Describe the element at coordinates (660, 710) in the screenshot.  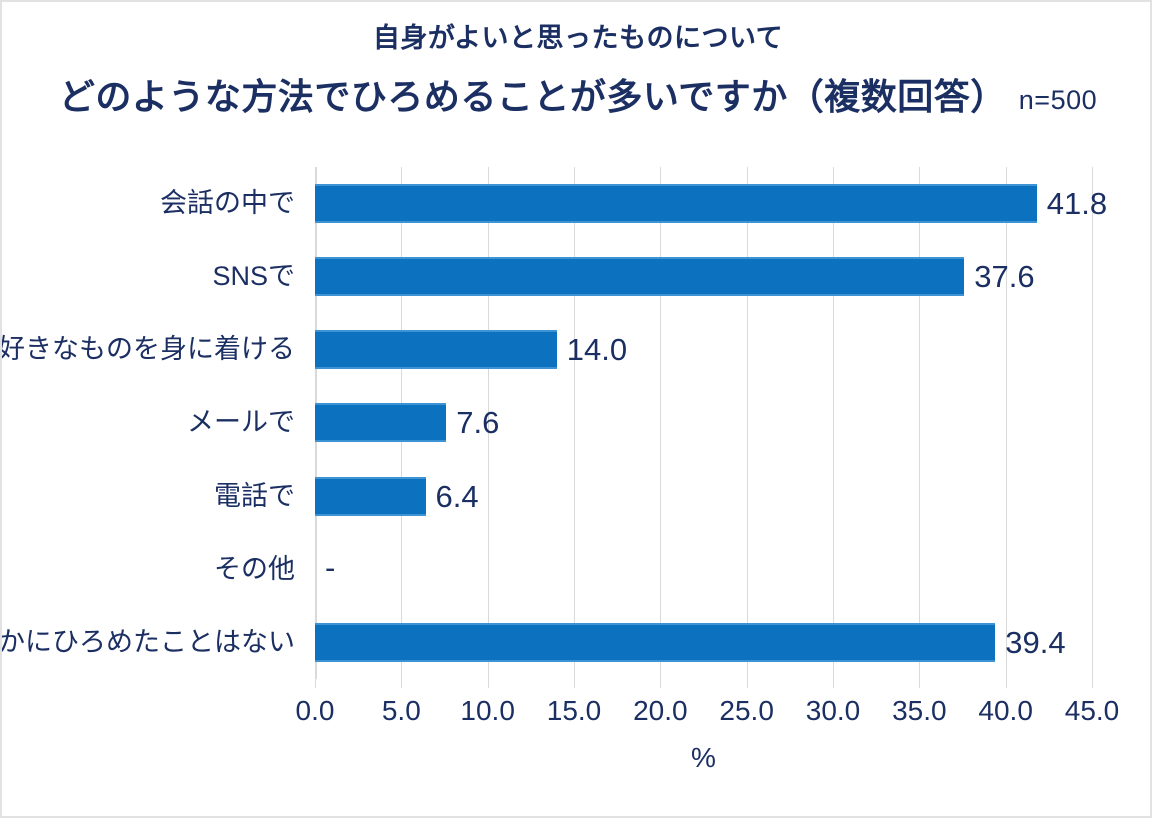
I see `x-axis-tick-label: 20.0` at that location.